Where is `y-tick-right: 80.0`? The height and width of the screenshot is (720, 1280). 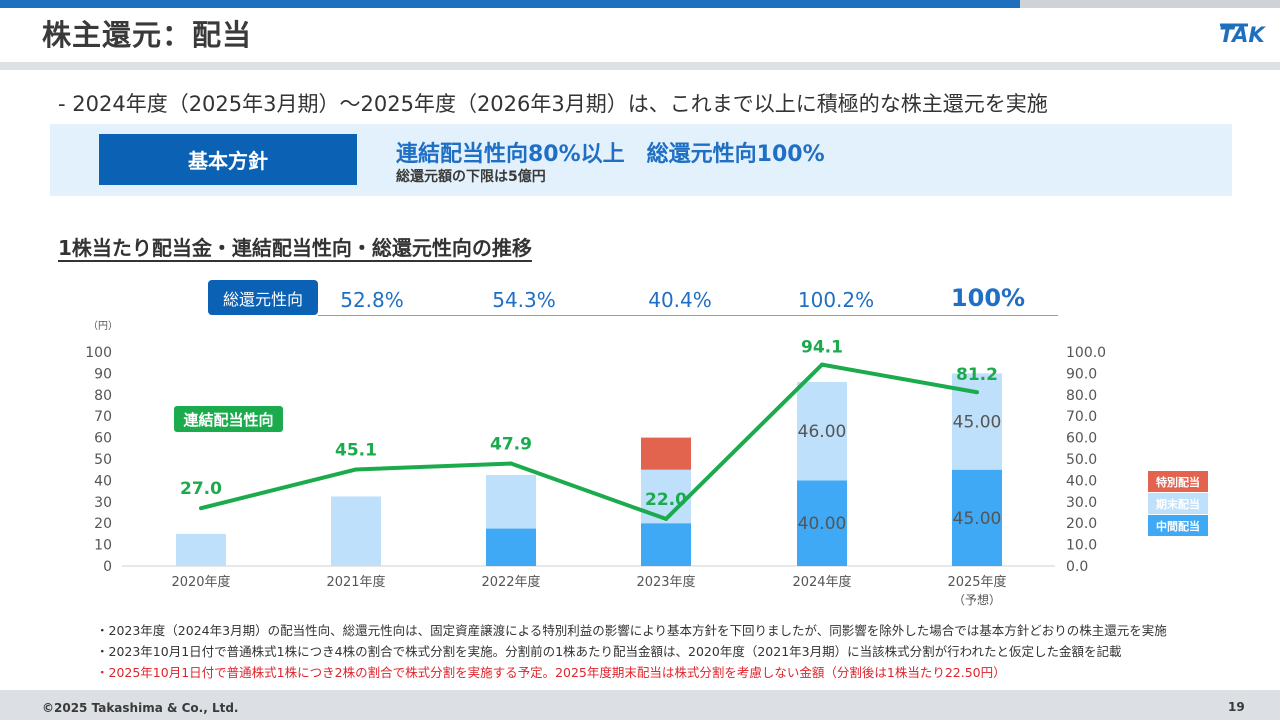 y-tick-right: 80.0 is located at coordinates (1081, 396).